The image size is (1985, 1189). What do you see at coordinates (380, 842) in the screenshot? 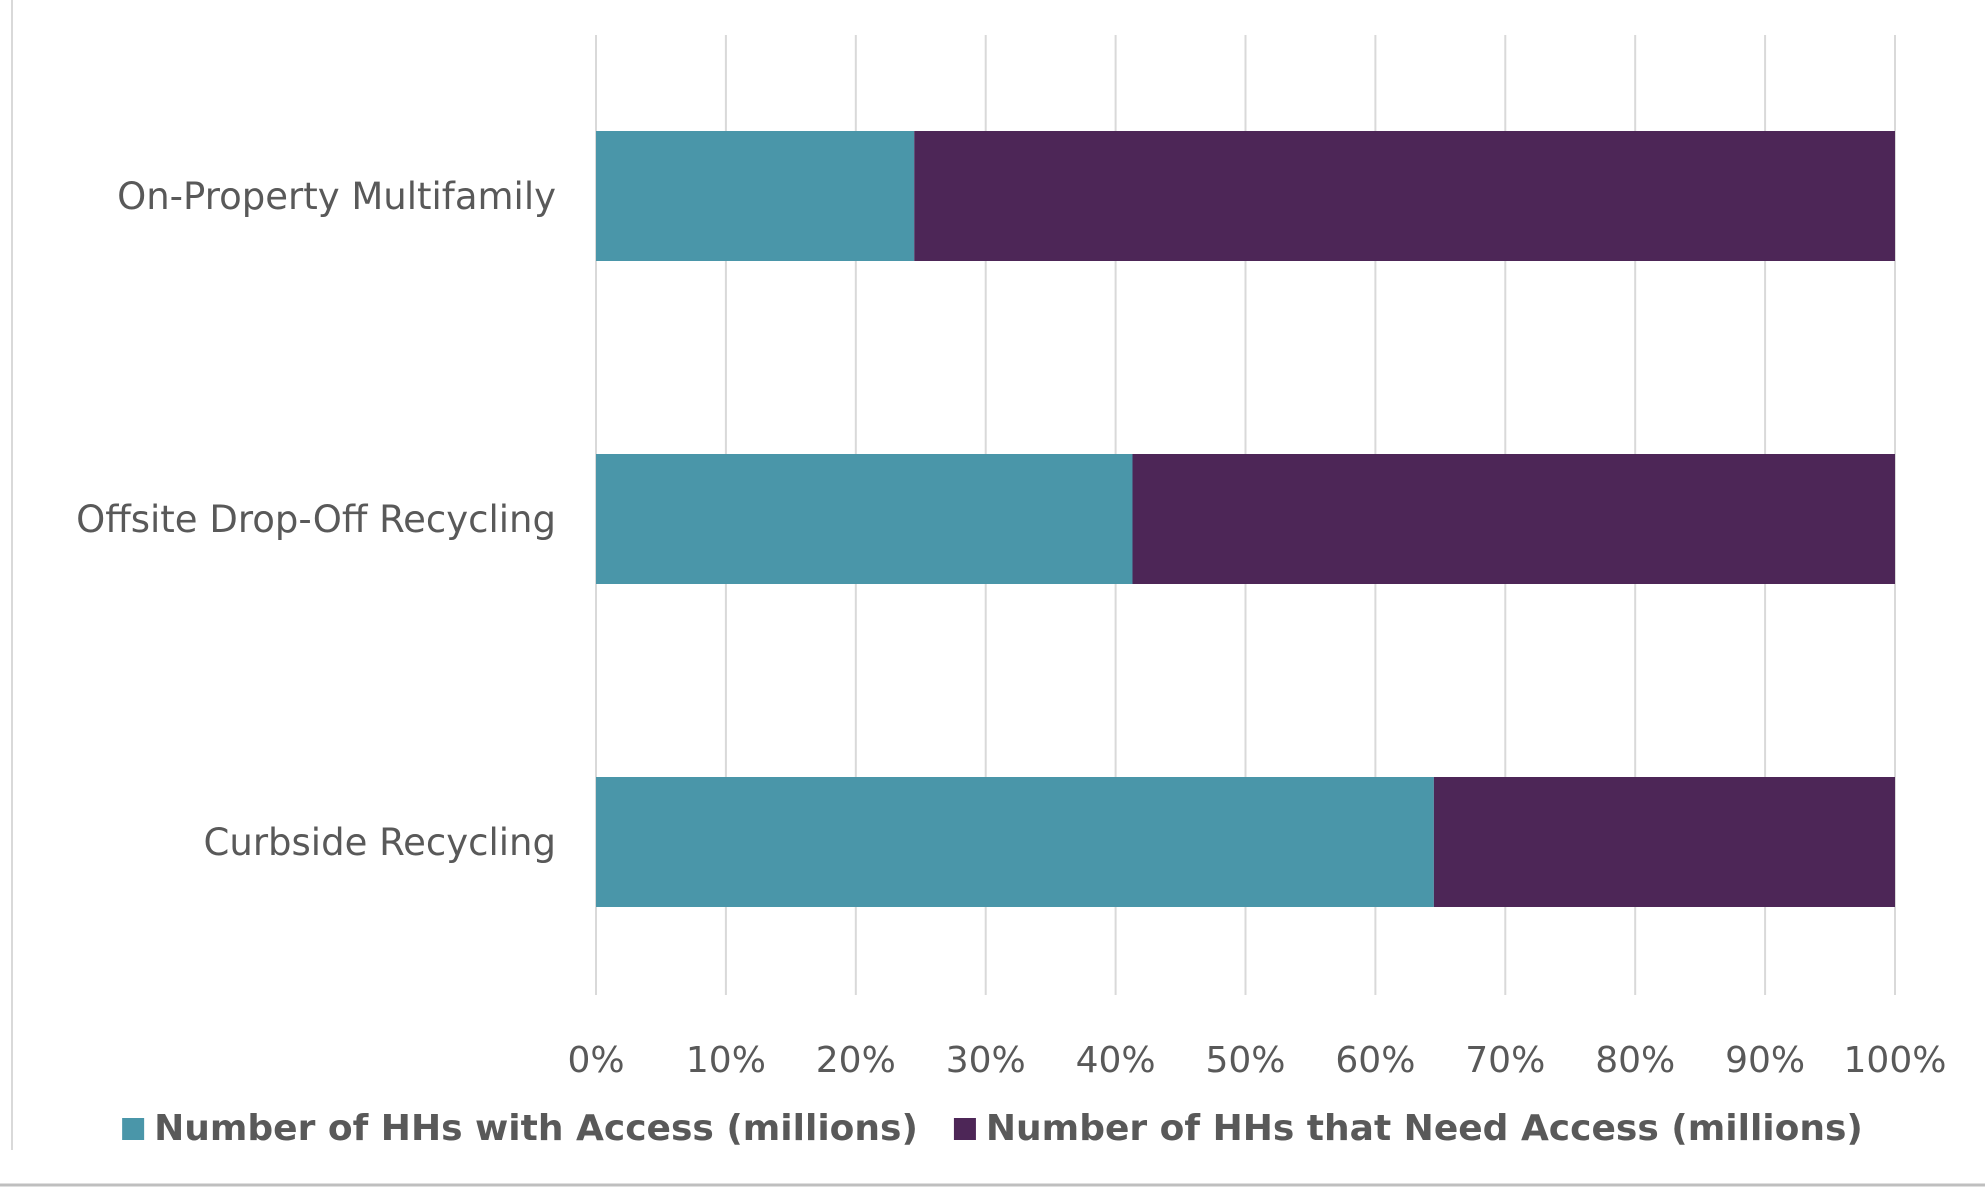
I see `category-label: Curbside Recycling` at bounding box center [380, 842].